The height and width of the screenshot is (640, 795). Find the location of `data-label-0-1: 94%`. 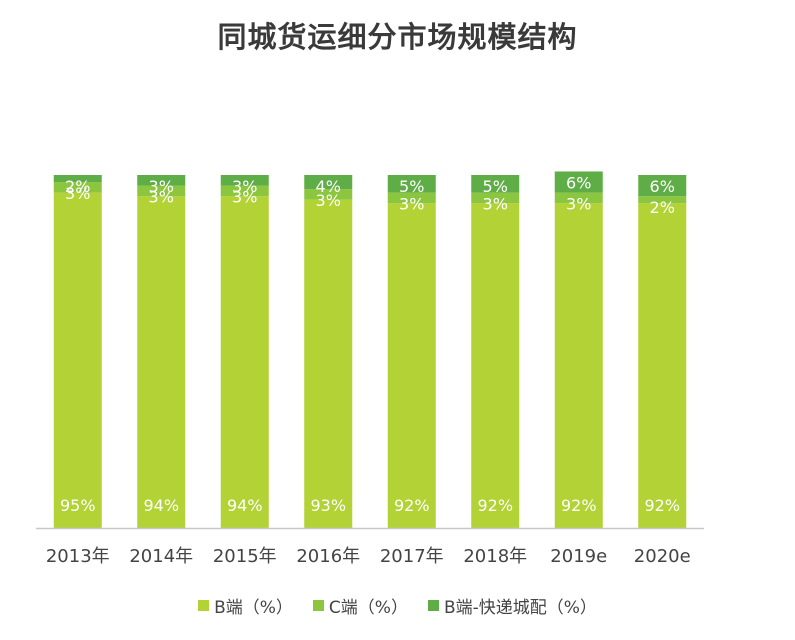

data-label-0-1: 94% is located at coordinates (161, 505).